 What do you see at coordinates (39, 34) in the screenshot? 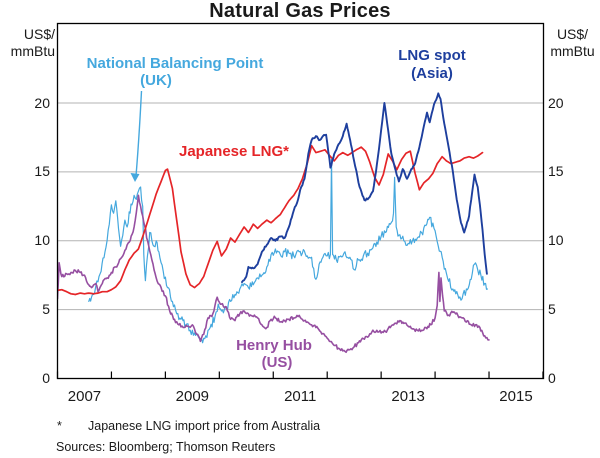
I see `y-axis-unit-left-line1: US$/` at bounding box center [39, 34].